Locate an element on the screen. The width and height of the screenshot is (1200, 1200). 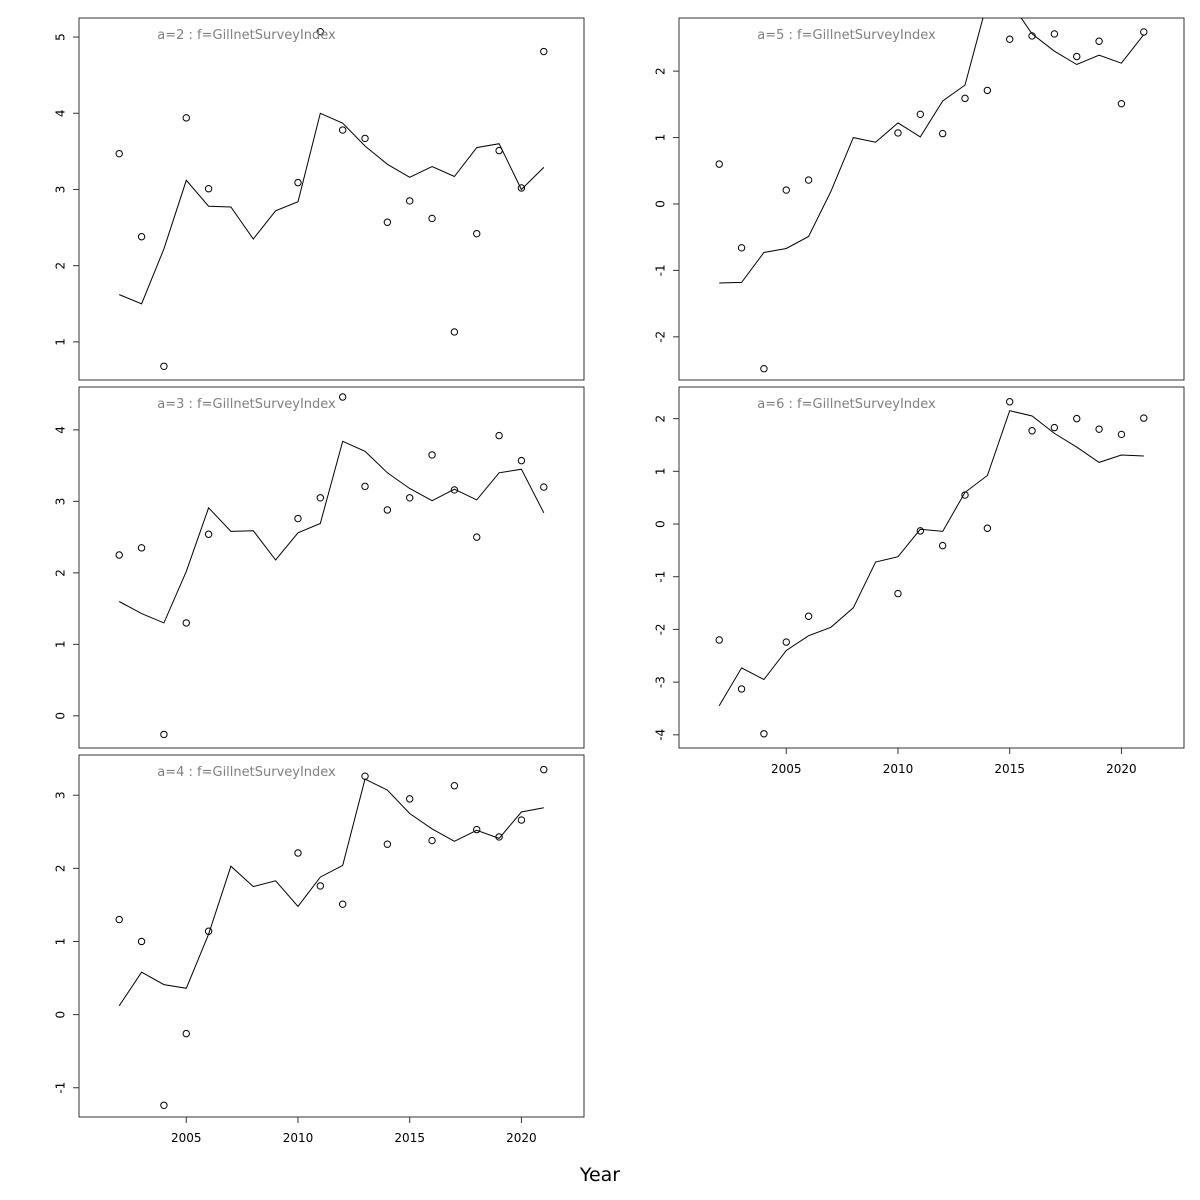
chart-panel-1: 1 2 3 4 5 a=2 : f=GillnetSurveyIndex is located at coordinates (319, 199).